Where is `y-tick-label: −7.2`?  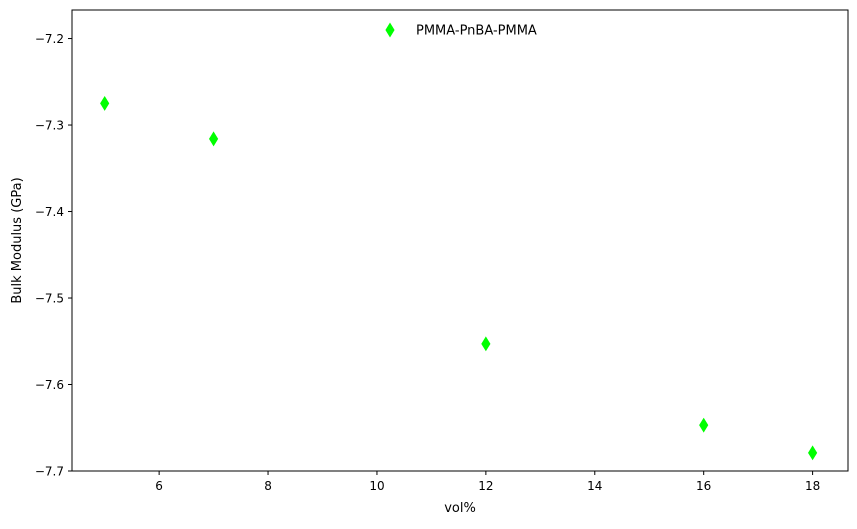 y-tick-label: −7.2 is located at coordinates (49, 39).